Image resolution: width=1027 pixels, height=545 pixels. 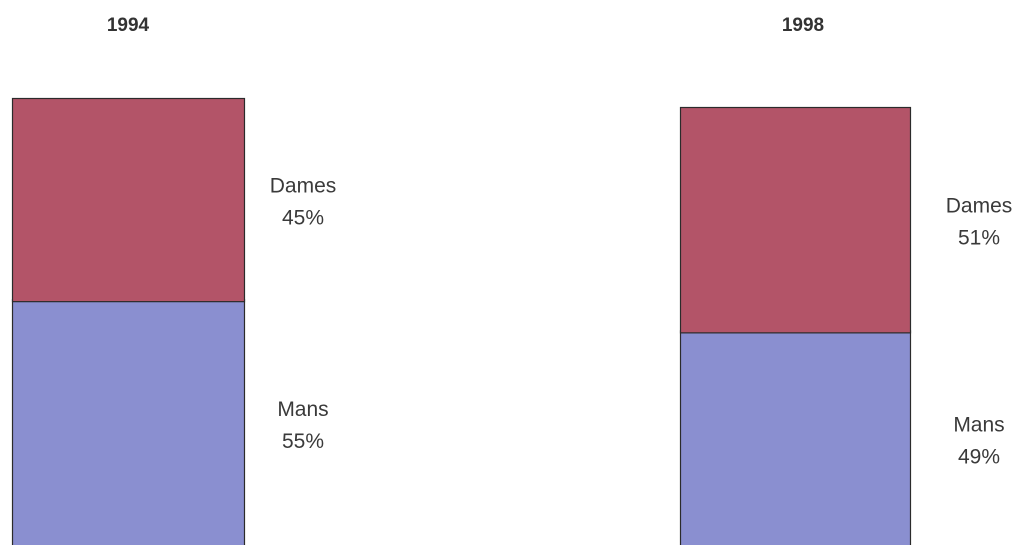 What do you see at coordinates (979, 238) in the screenshot?
I see `segment-value-label-dames-1998: 51%` at bounding box center [979, 238].